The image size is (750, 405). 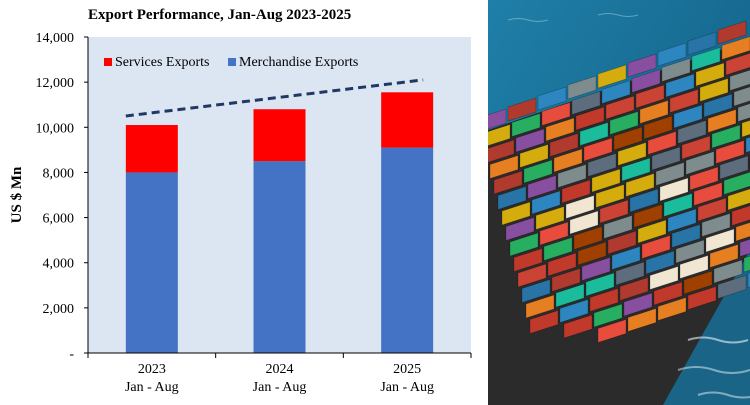 What do you see at coordinates (162, 62) in the screenshot?
I see `legend-label-services: Services Exports` at bounding box center [162, 62].